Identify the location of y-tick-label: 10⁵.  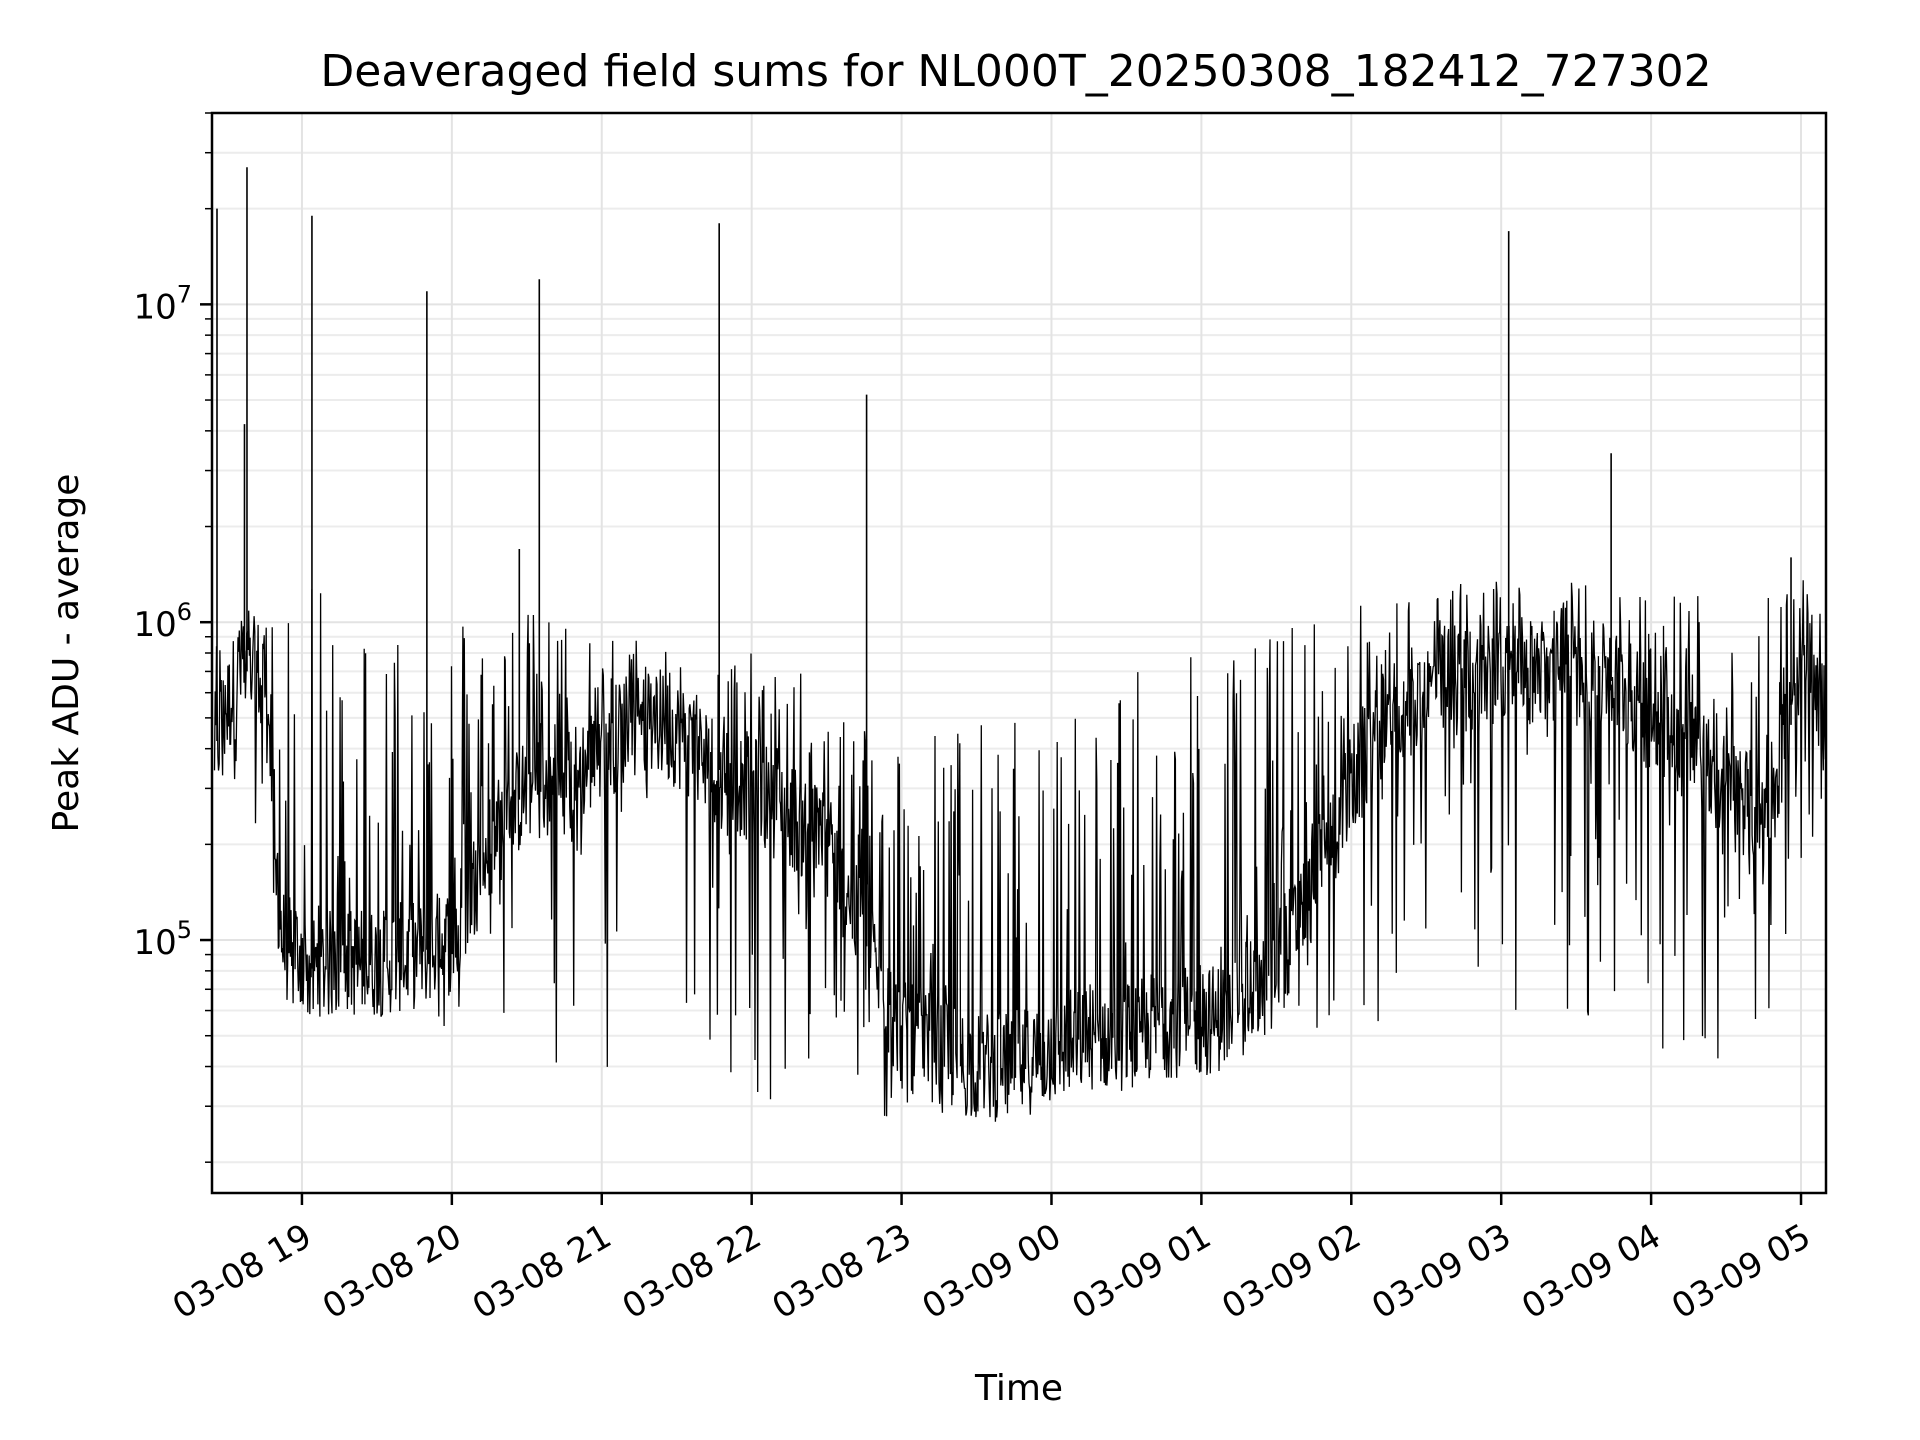
(162, 939).